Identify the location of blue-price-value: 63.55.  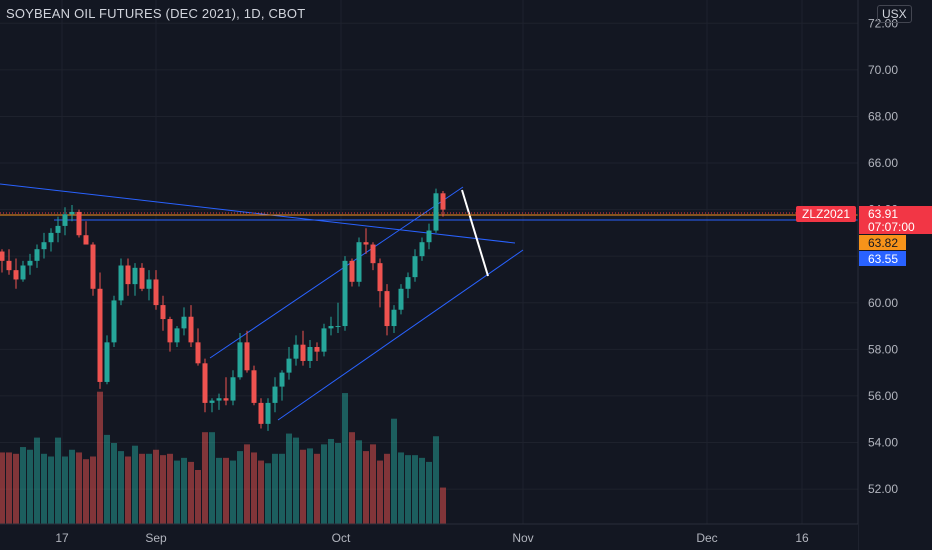
(883, 259).